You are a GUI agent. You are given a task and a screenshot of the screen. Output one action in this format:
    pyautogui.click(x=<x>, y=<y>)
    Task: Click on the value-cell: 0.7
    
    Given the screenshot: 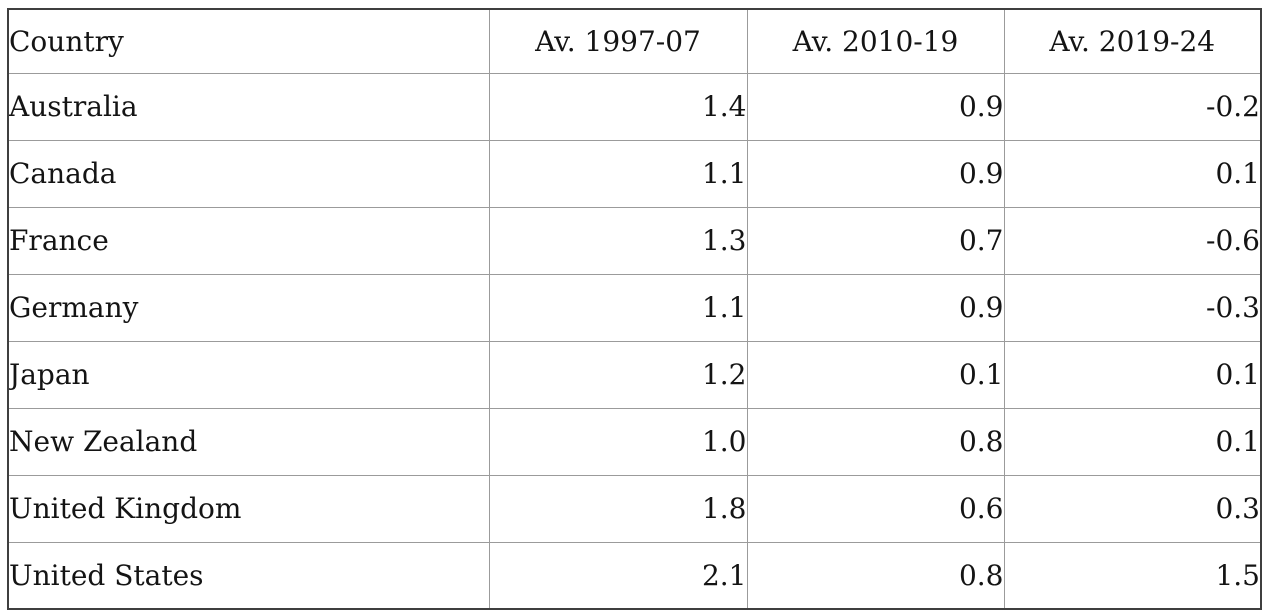 What is the action you would take?
    pyautogui.click(x=875, y=240)
    